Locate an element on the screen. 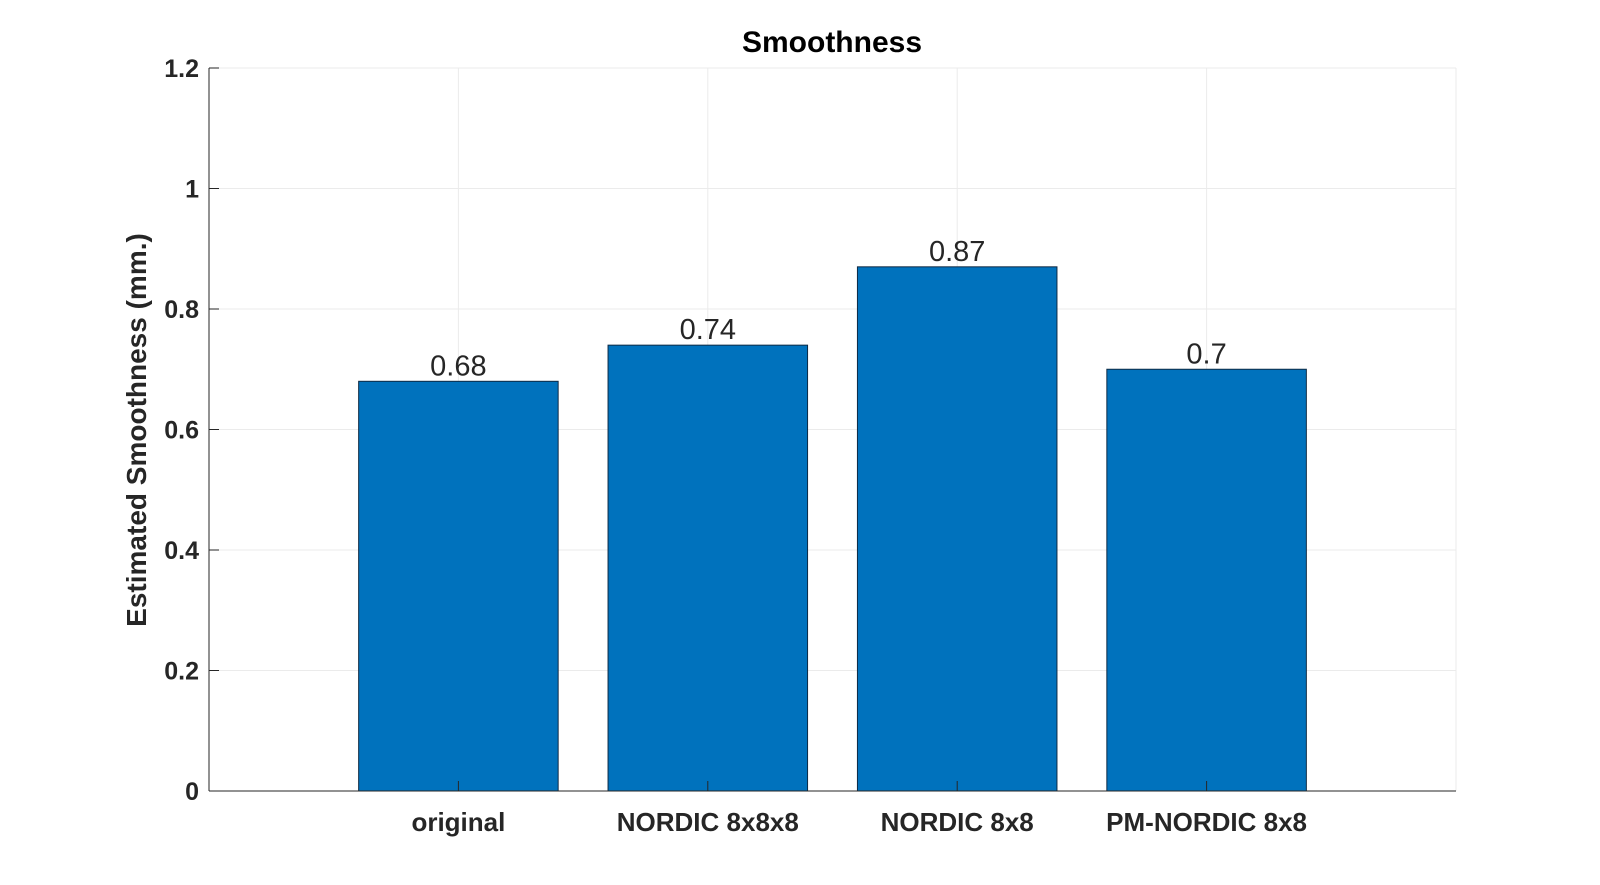 The image size is (1600, 885). y-tick-label: 0 is located at coordinates (192, 792).